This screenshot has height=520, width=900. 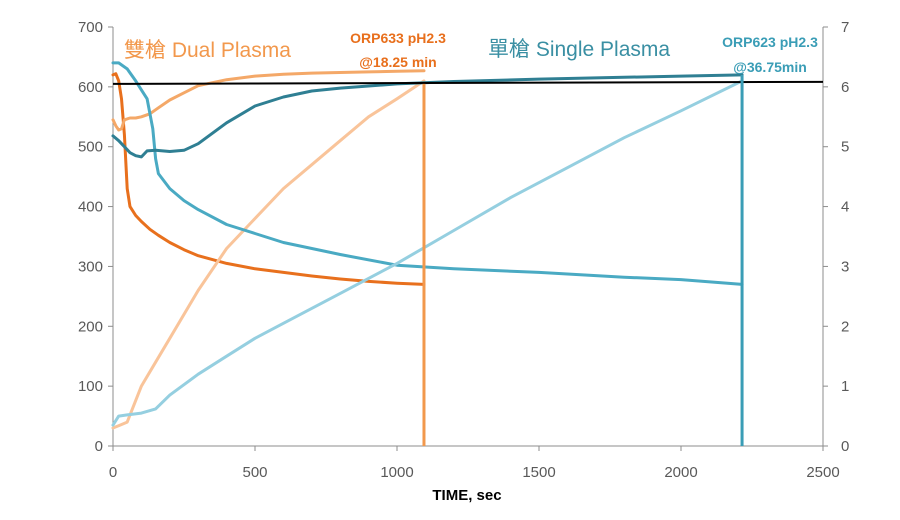 I want to click on x-tick-label: 2000, so click(x=680, y=472).